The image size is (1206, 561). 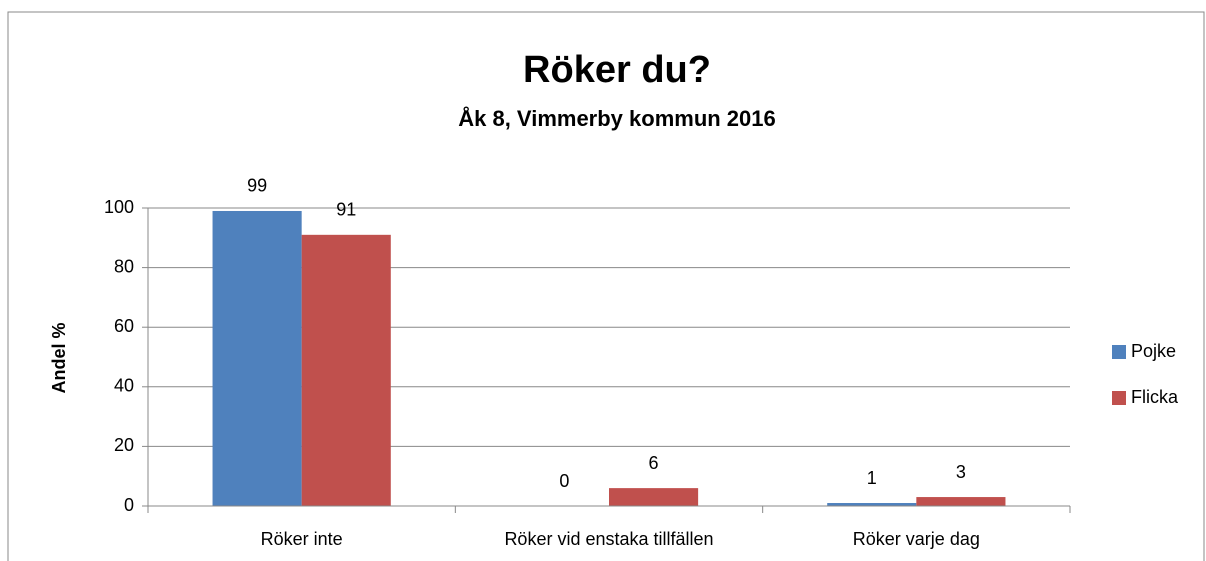 What do you see at coordinates (608, 539) in the screenshot?
I see `x-tick-label: Röker vid enstaka tillfällen` at bounding box center [608, 539].